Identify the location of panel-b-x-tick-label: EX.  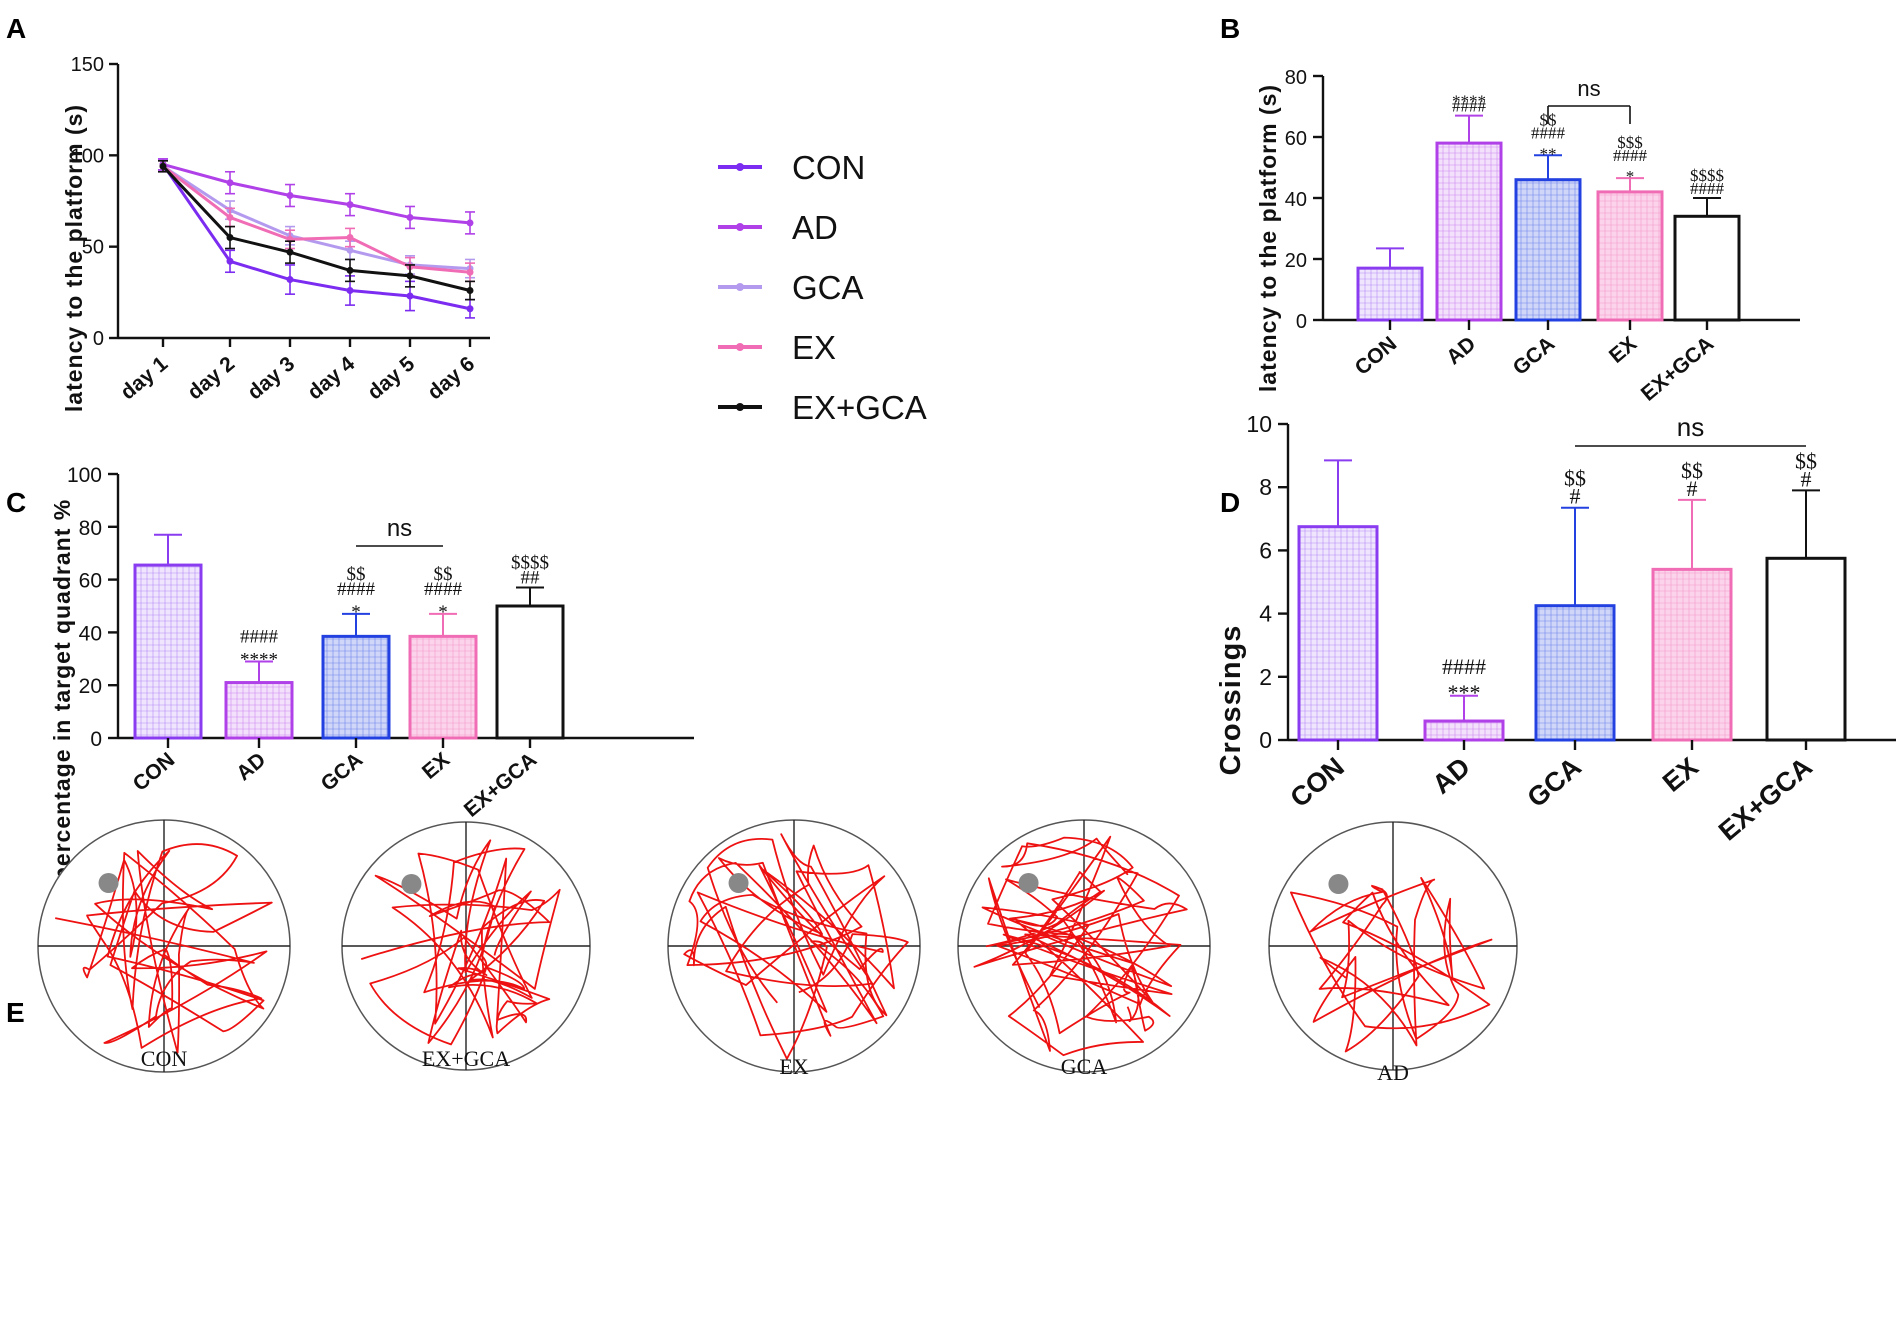
(1623, 350).